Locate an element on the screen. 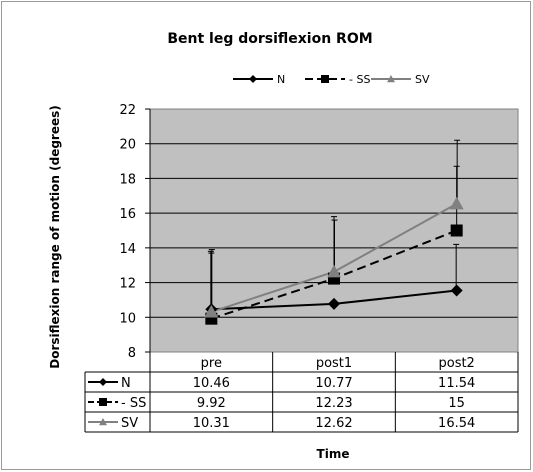 This screenshot has width=533, height=472. table-row-label-N: N is located at coordinates (126, 383).